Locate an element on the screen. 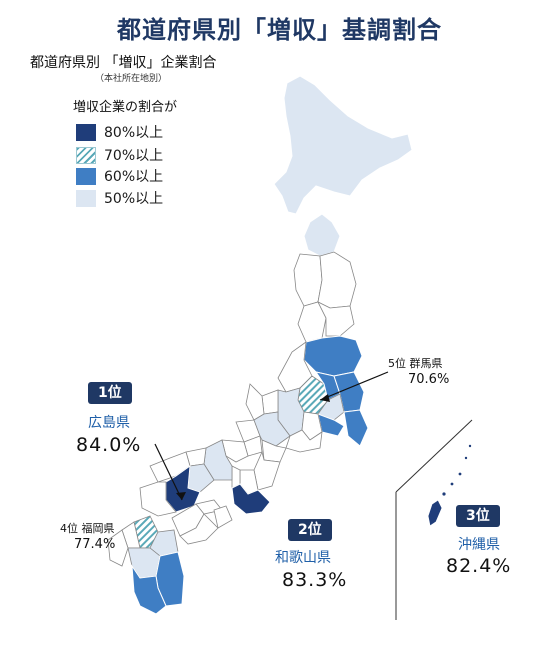  rank4-value: 77.4% is located at coordinates (95, 544).